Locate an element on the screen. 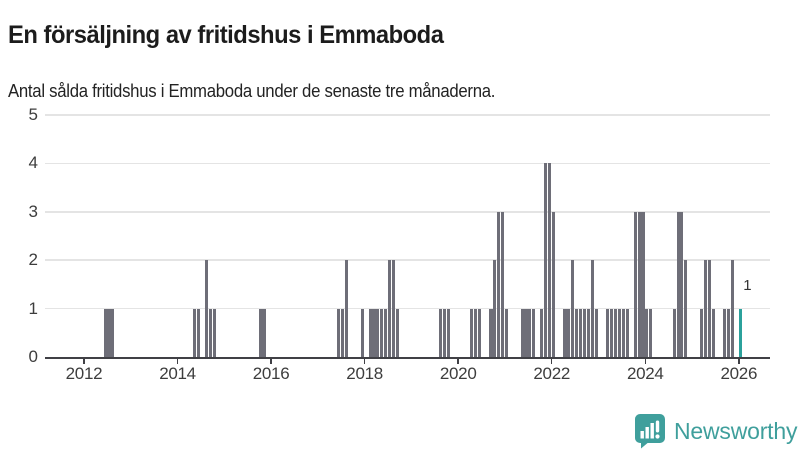  page-title: En försäljning av fritidshus i Emmaboda is located at coordinates (226, 34).